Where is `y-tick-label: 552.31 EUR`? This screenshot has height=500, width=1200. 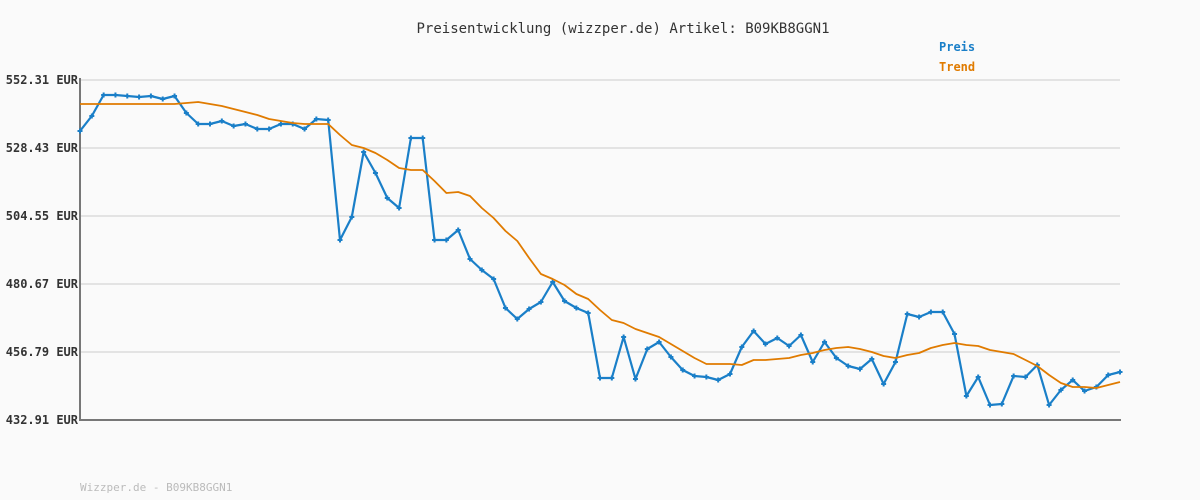 y-tick-label: 552.31 EUR is located at coordinates (42, 80).